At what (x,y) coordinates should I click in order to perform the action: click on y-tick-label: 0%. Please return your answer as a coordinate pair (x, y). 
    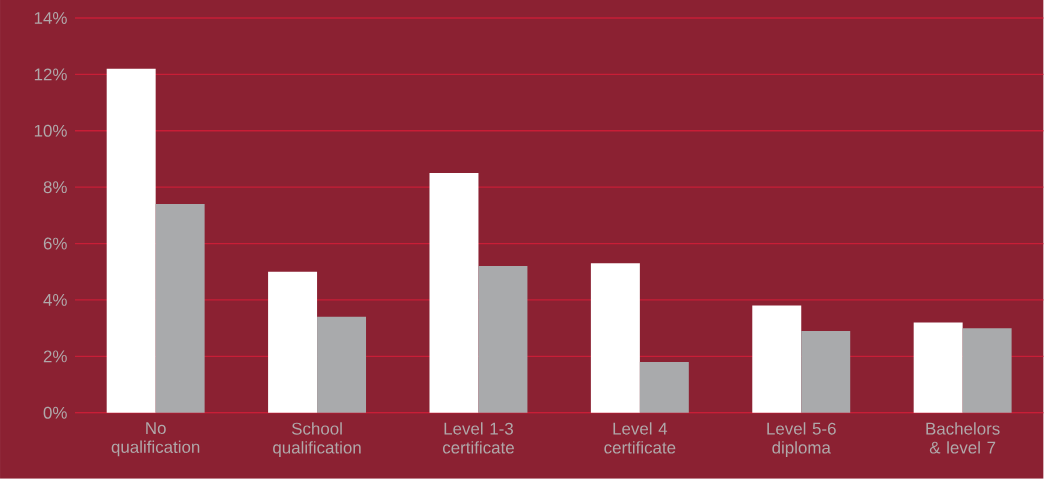
    Looking at the image, I should click on (55, 412).